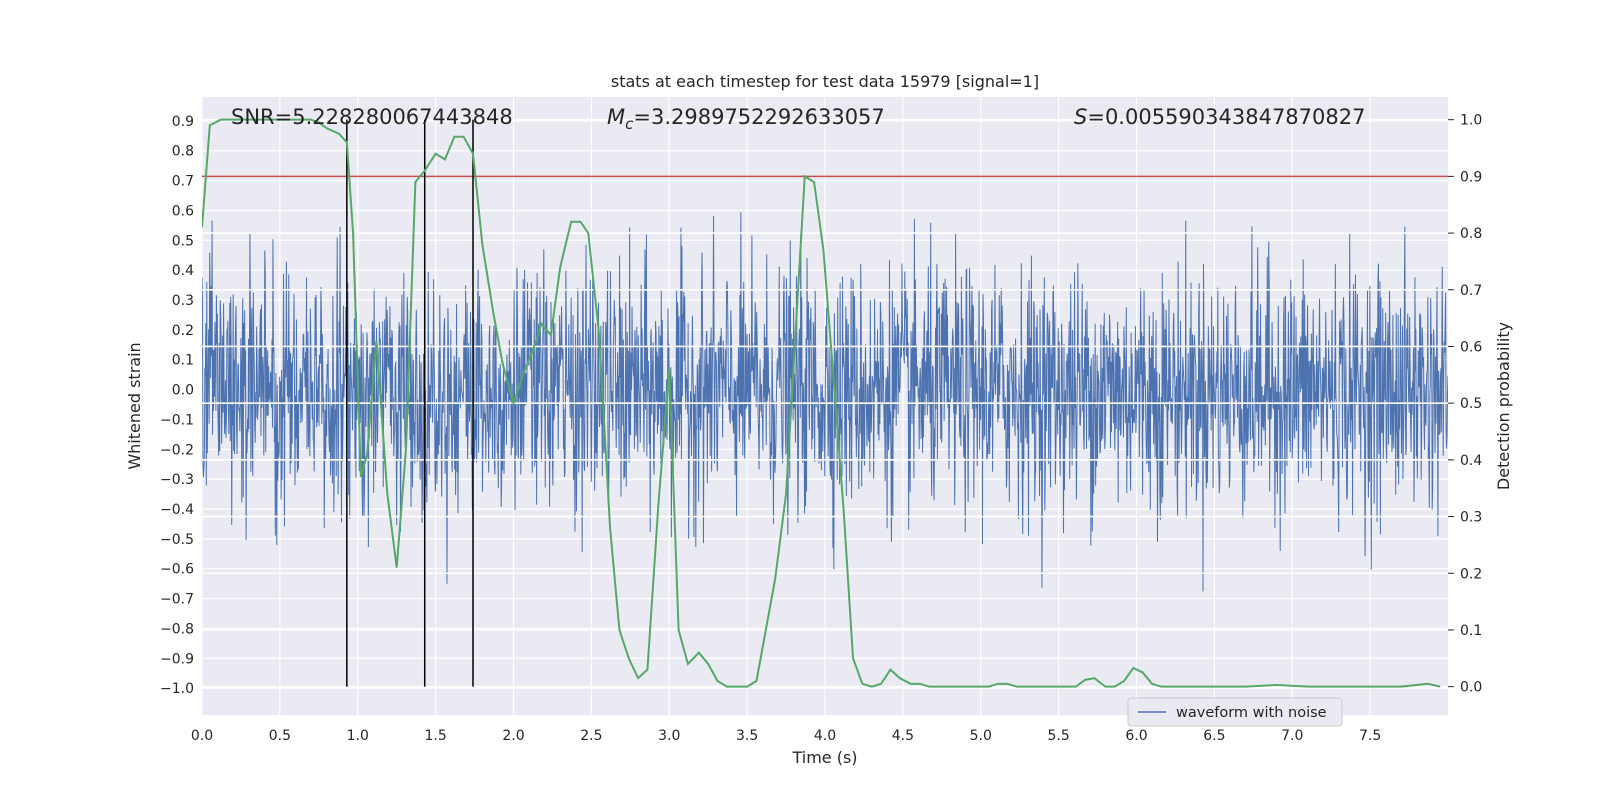  I want to click on y2-tick-label-7: 0.3, so click(1471, 518).